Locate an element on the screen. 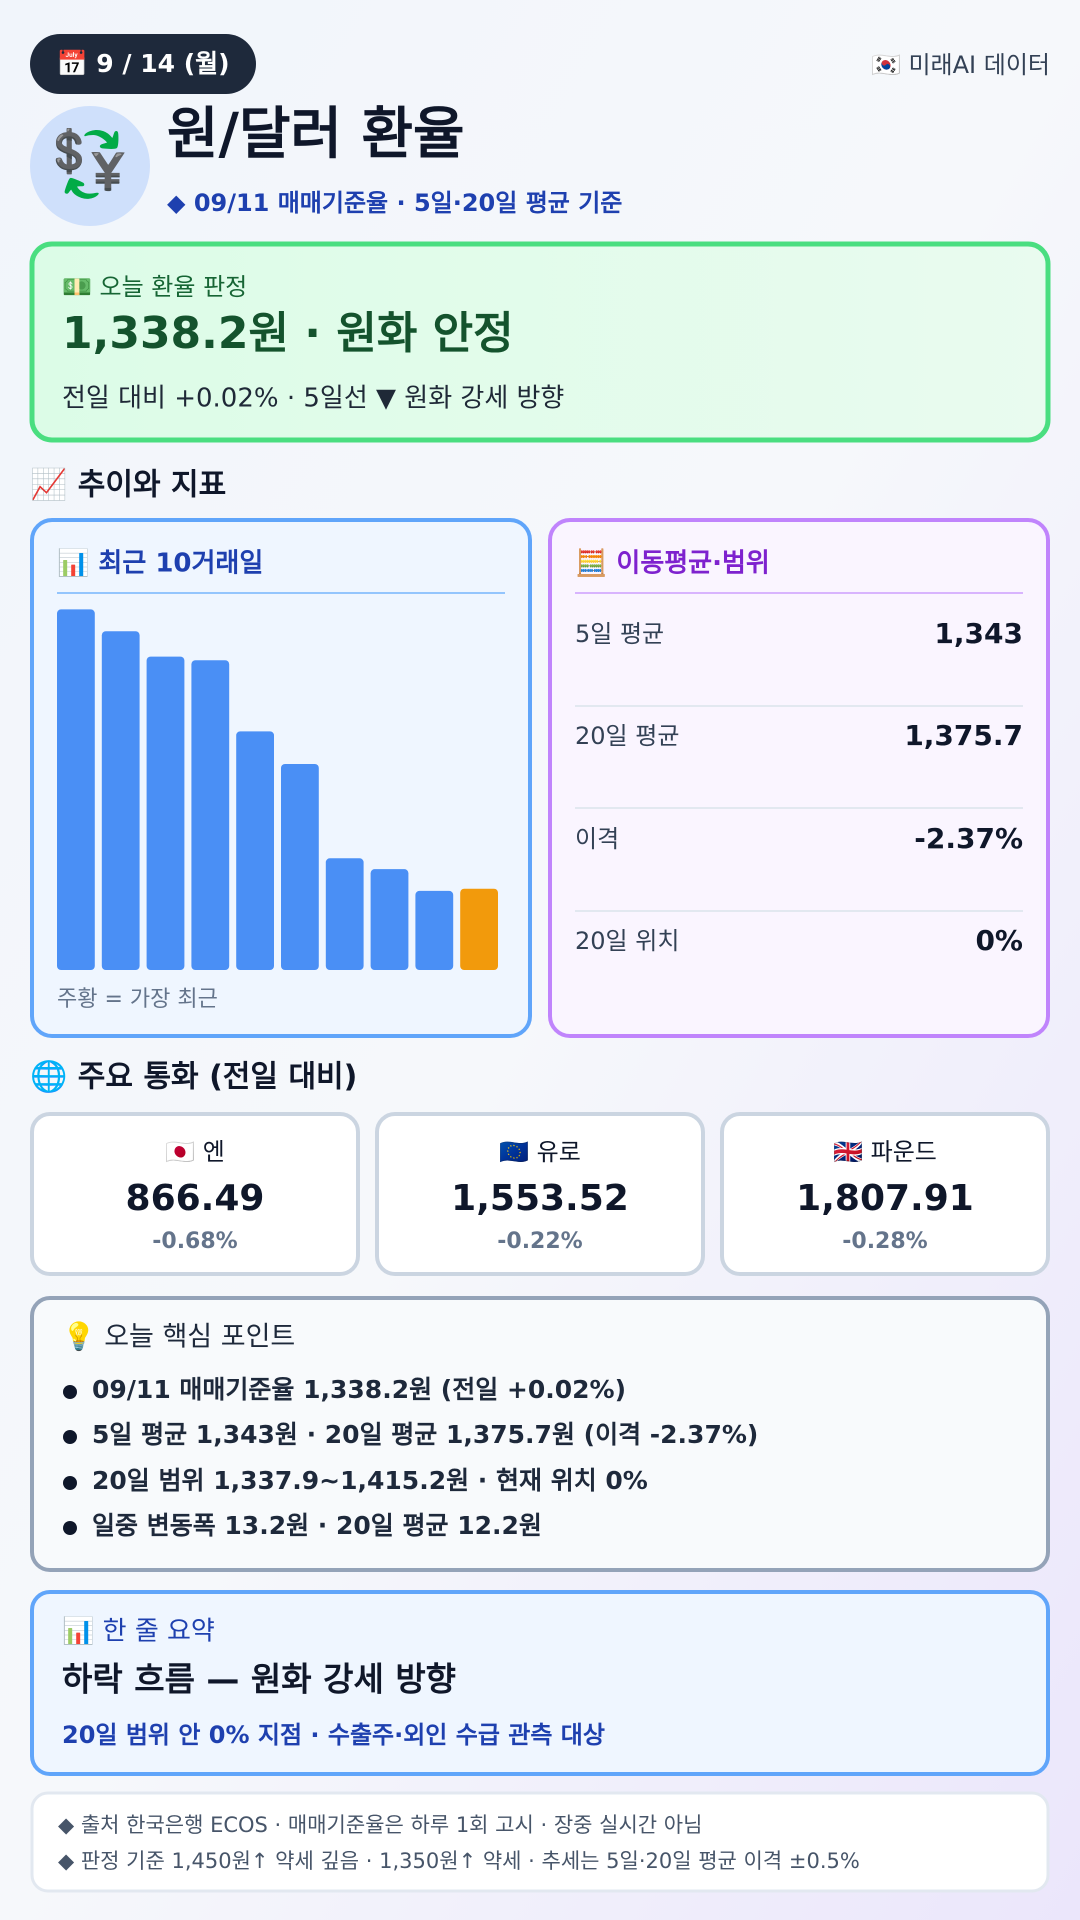  ma-label: 이격 is located at coordinates (597, 839).